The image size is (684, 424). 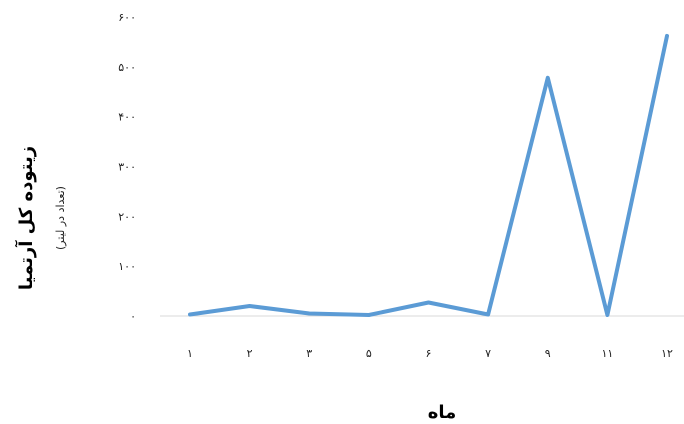 I want to click on y-tick-label: ۲۰۰, so click(x=127, y=216).